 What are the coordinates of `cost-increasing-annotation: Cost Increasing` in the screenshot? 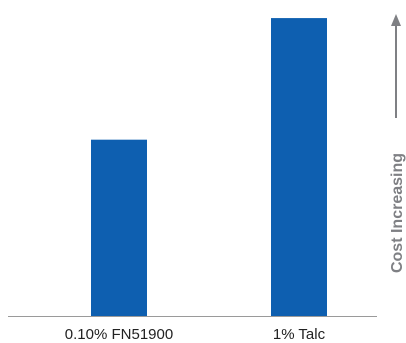 It's located at (397, 143).